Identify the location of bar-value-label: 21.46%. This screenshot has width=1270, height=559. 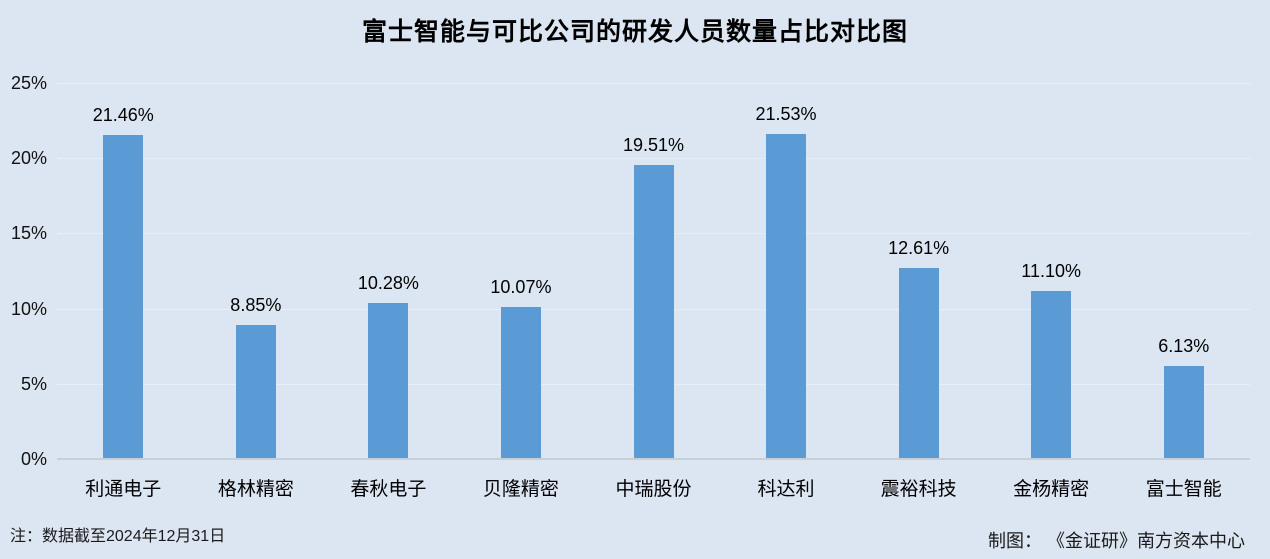
(123, 115).